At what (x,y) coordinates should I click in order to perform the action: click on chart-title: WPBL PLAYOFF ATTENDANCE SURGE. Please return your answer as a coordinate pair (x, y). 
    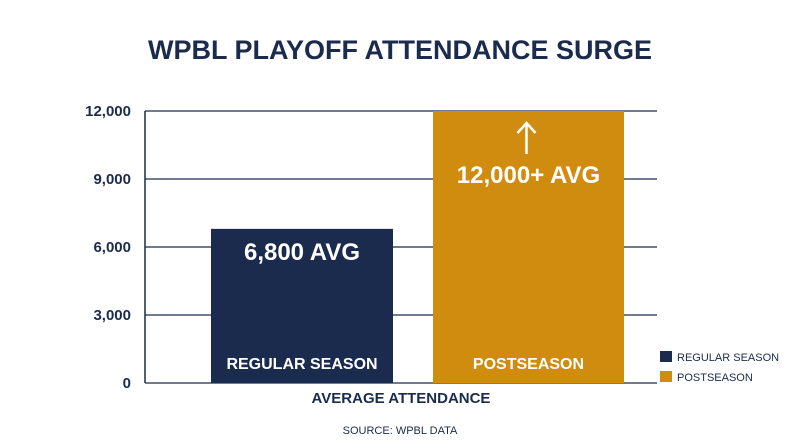
    Looking at the image, I should click on (400, 50).